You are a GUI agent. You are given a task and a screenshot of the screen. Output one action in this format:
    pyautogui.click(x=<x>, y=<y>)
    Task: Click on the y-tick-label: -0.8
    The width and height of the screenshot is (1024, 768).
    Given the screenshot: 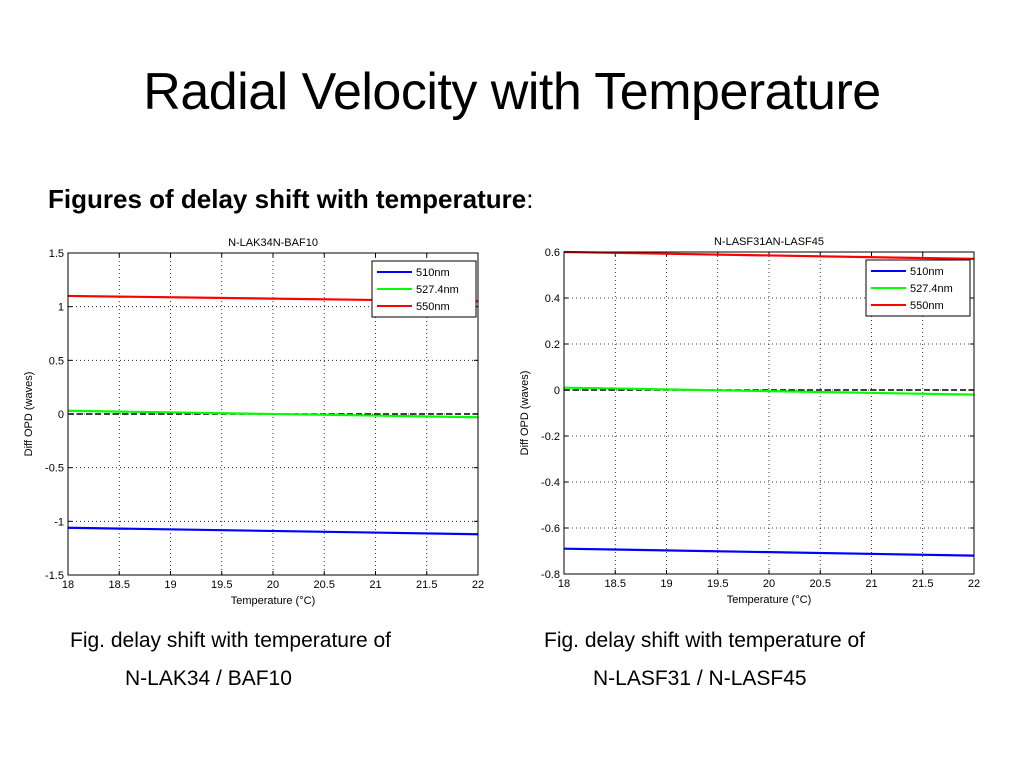 What is the action you would take?
    pyautogui.click(x=550, y=575)
    